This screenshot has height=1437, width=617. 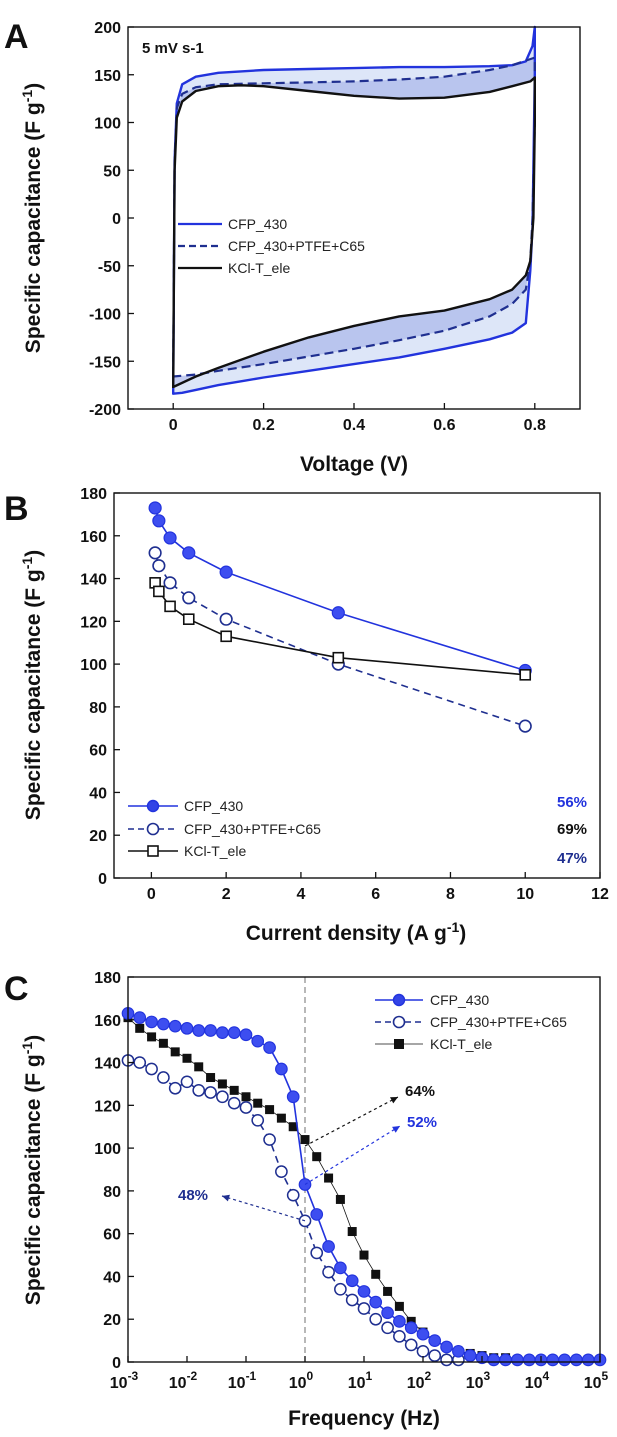 I want to click on panel-c-xtick-label: 10⁵, so click(x=596, y=1380).